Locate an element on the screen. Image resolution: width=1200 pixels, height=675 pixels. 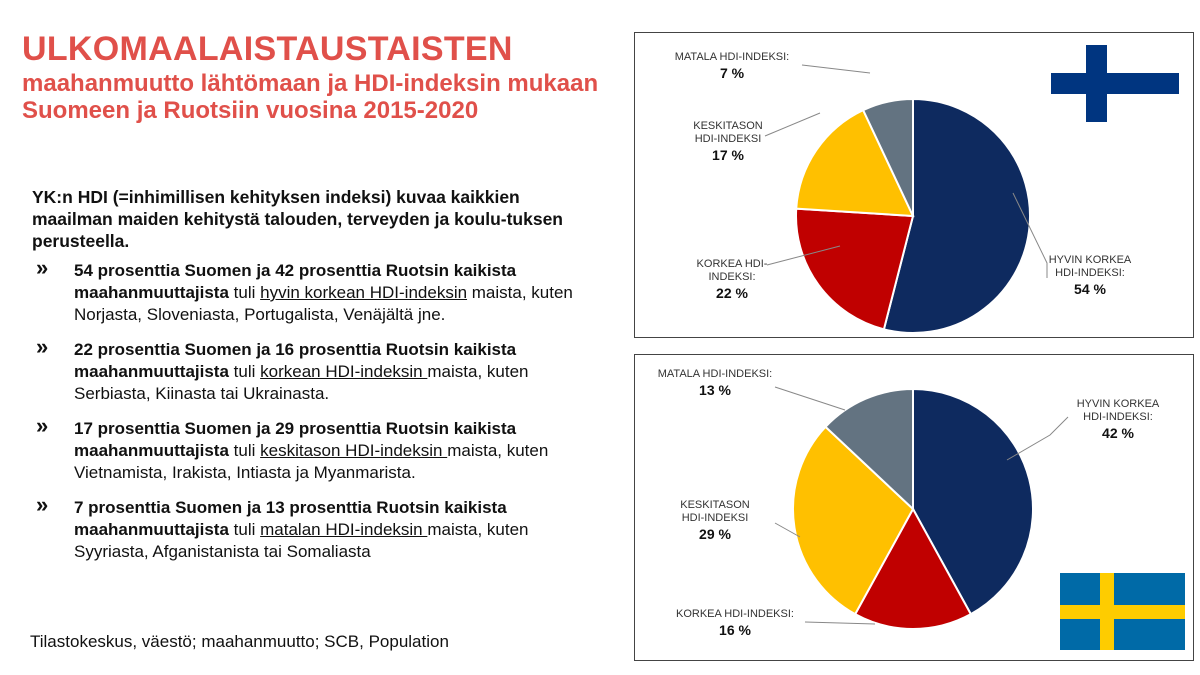
se-slice-label-2: HDI-INDEKSI is located at coordinates (715, 518).